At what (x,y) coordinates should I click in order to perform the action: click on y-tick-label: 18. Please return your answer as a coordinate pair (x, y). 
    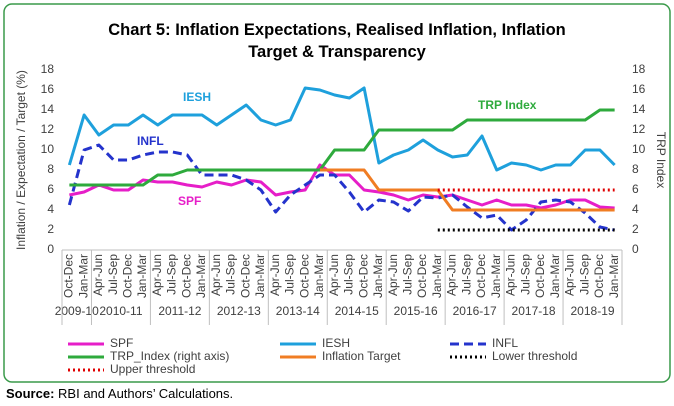
    Looking at the image, I should click on (48, 69).